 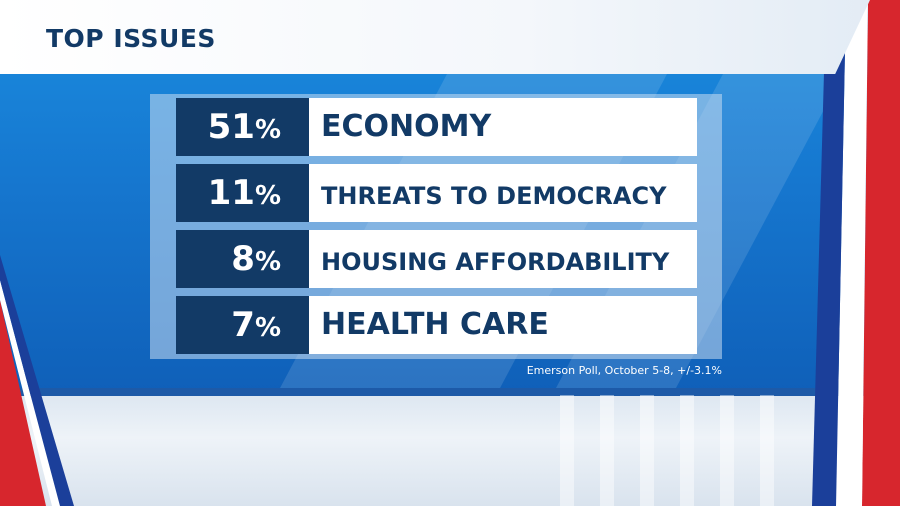 What do you see at coordinates (503, 127) in the screenshot?
I see `issue-label-box: ECONOMY` at bounding box center [503, 127].